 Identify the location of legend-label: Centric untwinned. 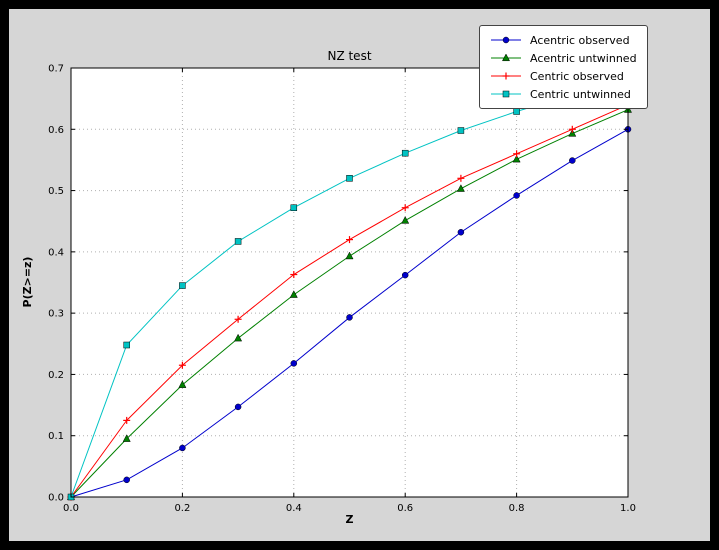
(580, 94).